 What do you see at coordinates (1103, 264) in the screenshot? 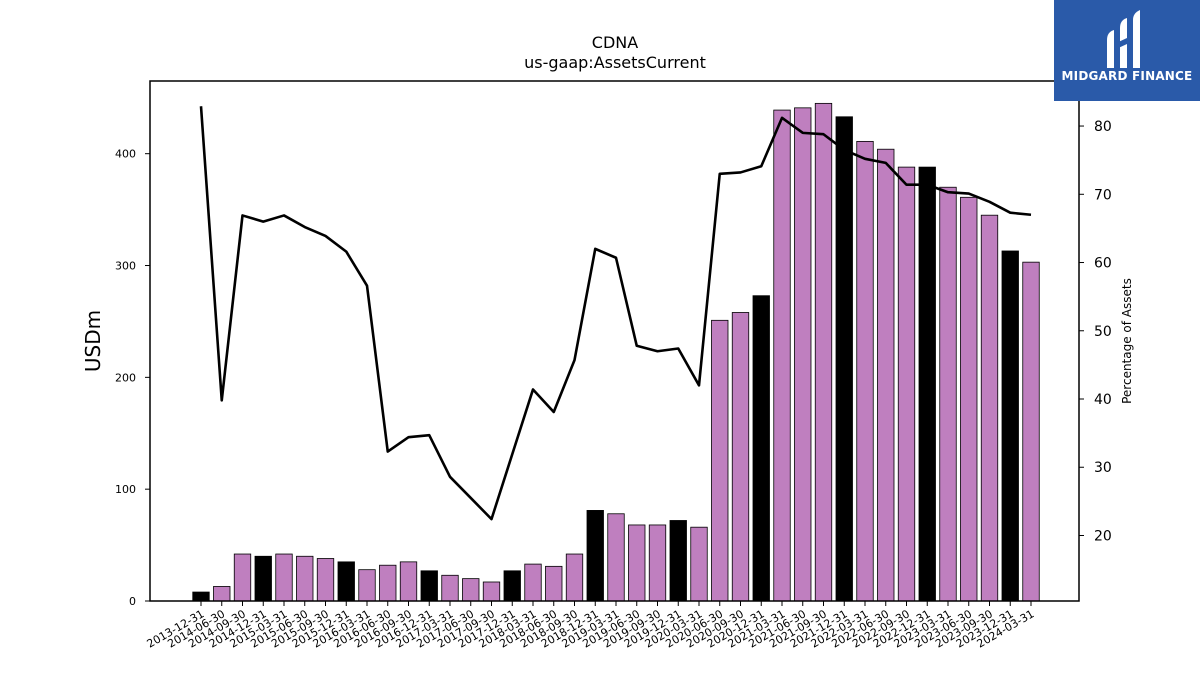
I see `y2-tick-label: 60` at bounding box center [1103, 264].